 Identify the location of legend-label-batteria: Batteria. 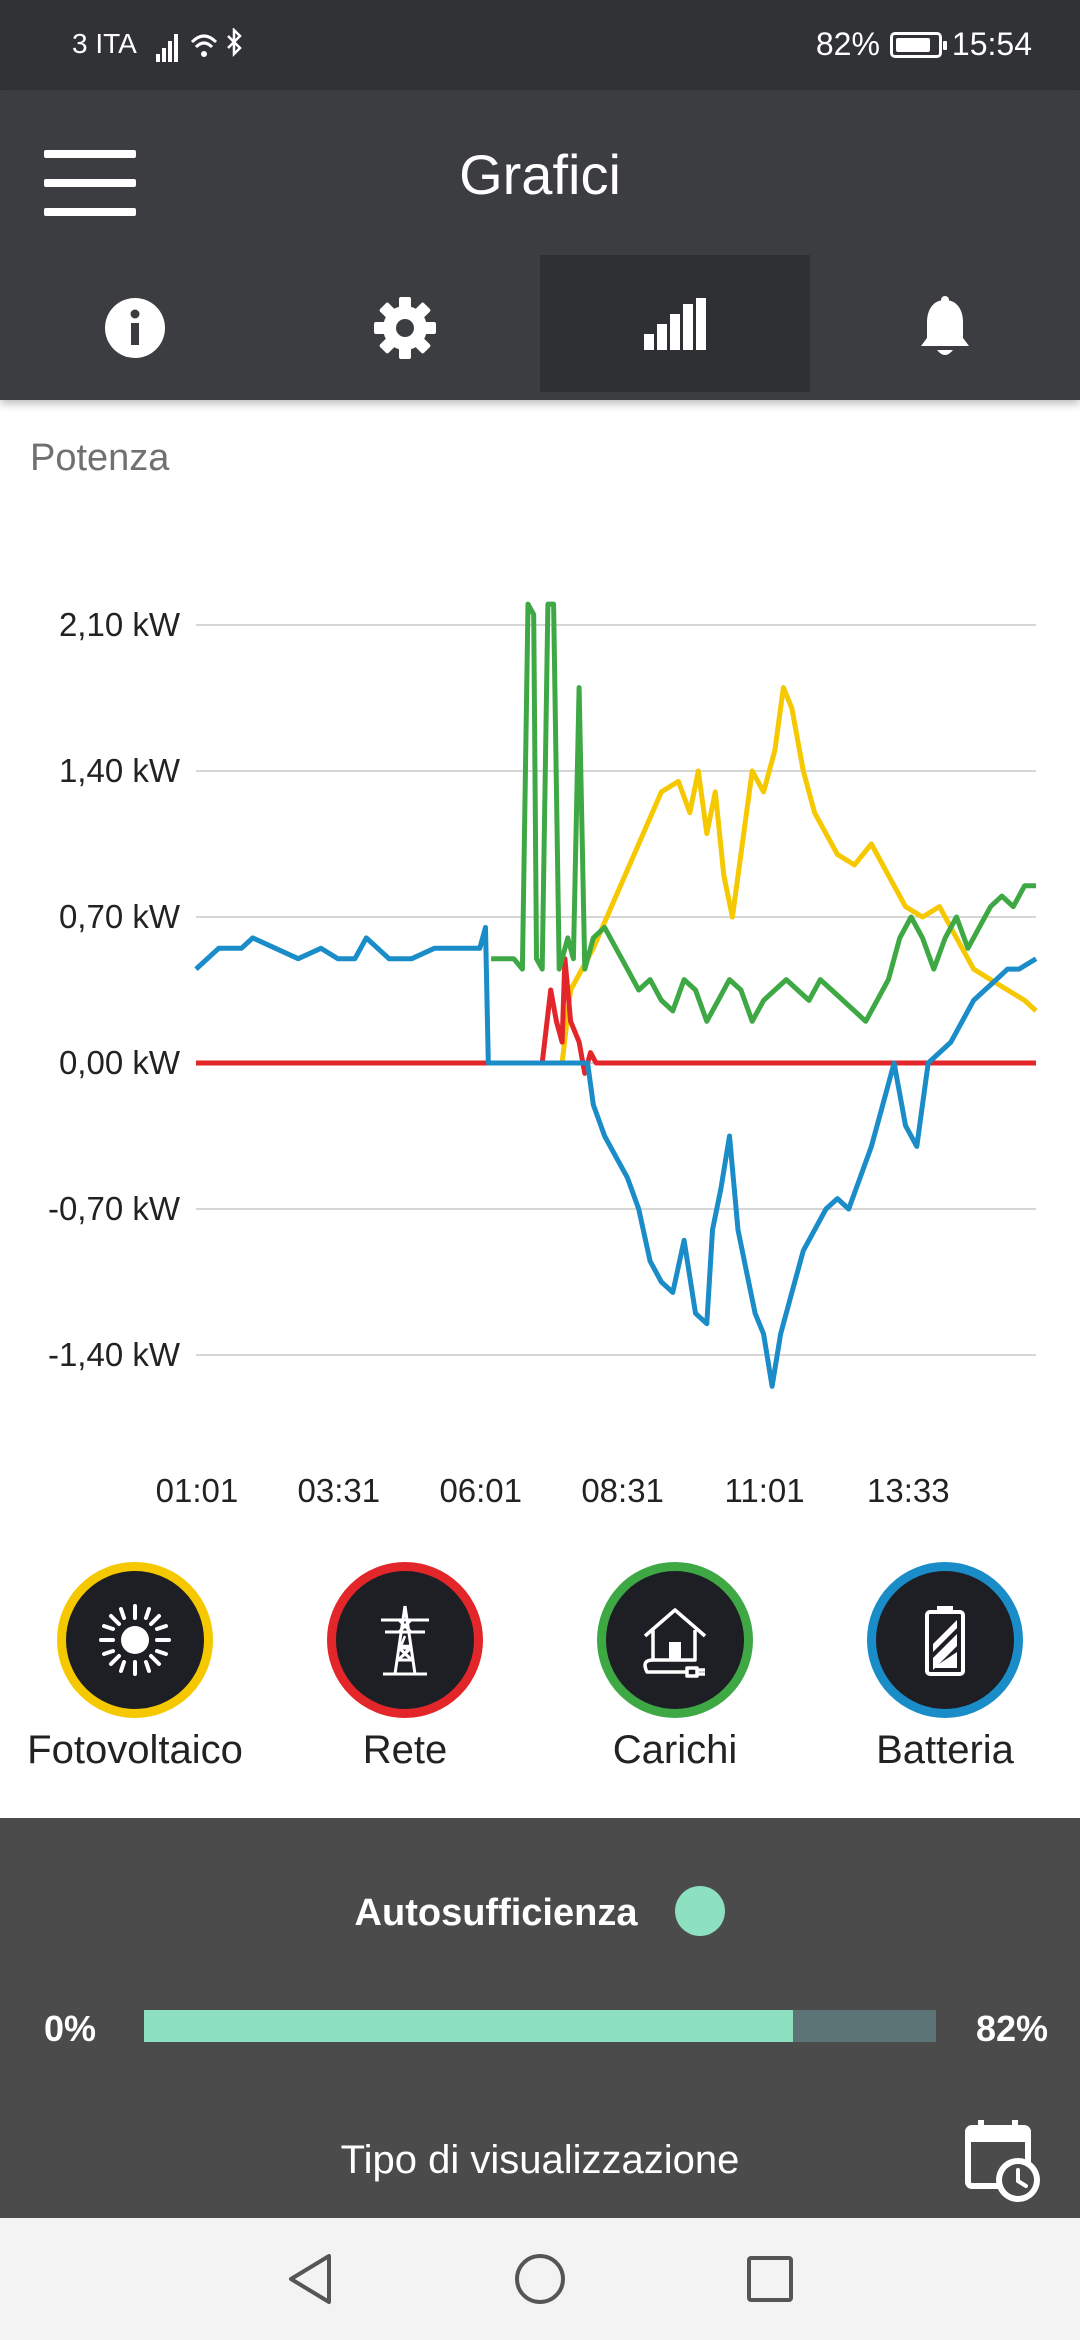
(945, 1750).